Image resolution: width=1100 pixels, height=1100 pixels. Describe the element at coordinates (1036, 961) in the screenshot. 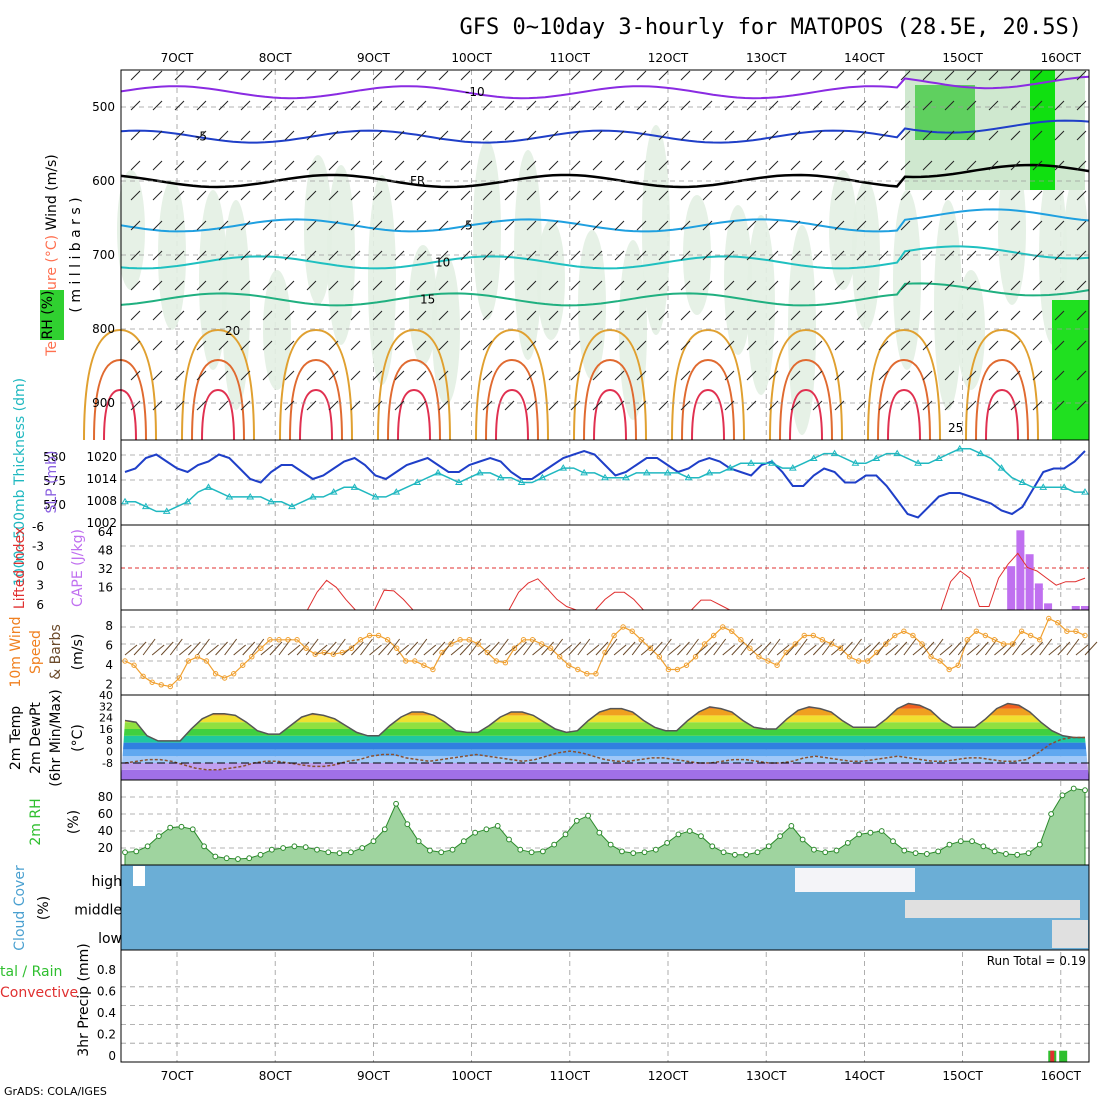

I see `run-total-label: Run Total = 0.19` at that location.